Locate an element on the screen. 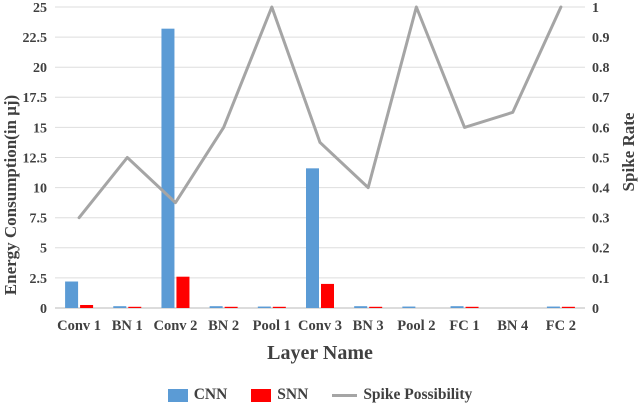 The width and height of the screenshot is (640, 409). legend-label-snn: SNN is located at coordinates (293, 394).